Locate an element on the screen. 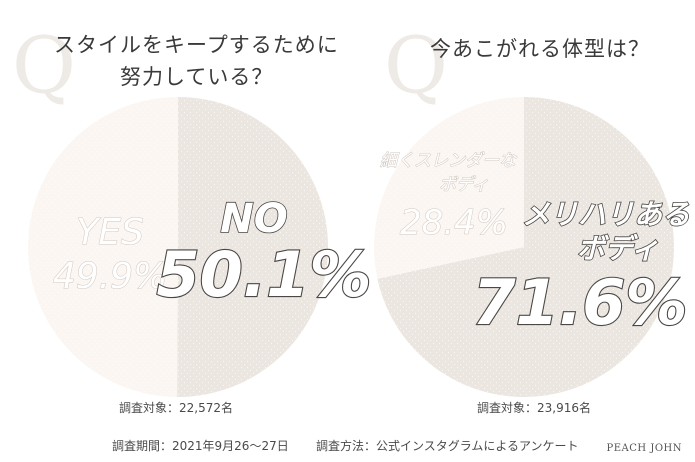 This screenshot has height=462, width=695. slice-label-yes: YES is located at coordinates (110, 232).